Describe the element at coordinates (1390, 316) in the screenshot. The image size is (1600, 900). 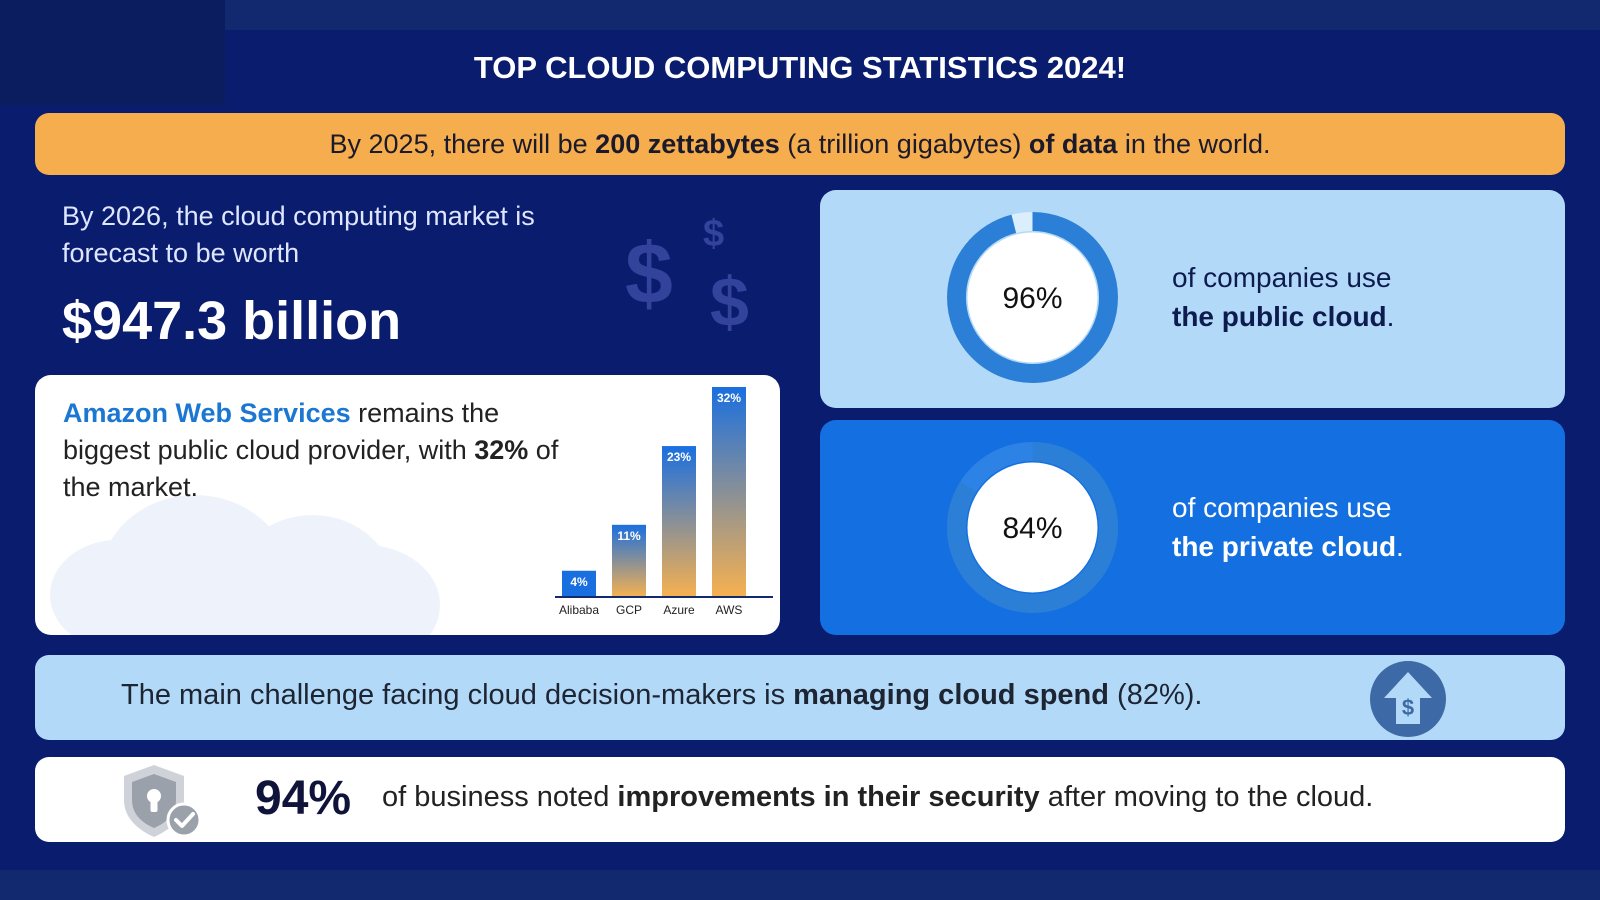
I see `public-cloud-period: .` at that location.